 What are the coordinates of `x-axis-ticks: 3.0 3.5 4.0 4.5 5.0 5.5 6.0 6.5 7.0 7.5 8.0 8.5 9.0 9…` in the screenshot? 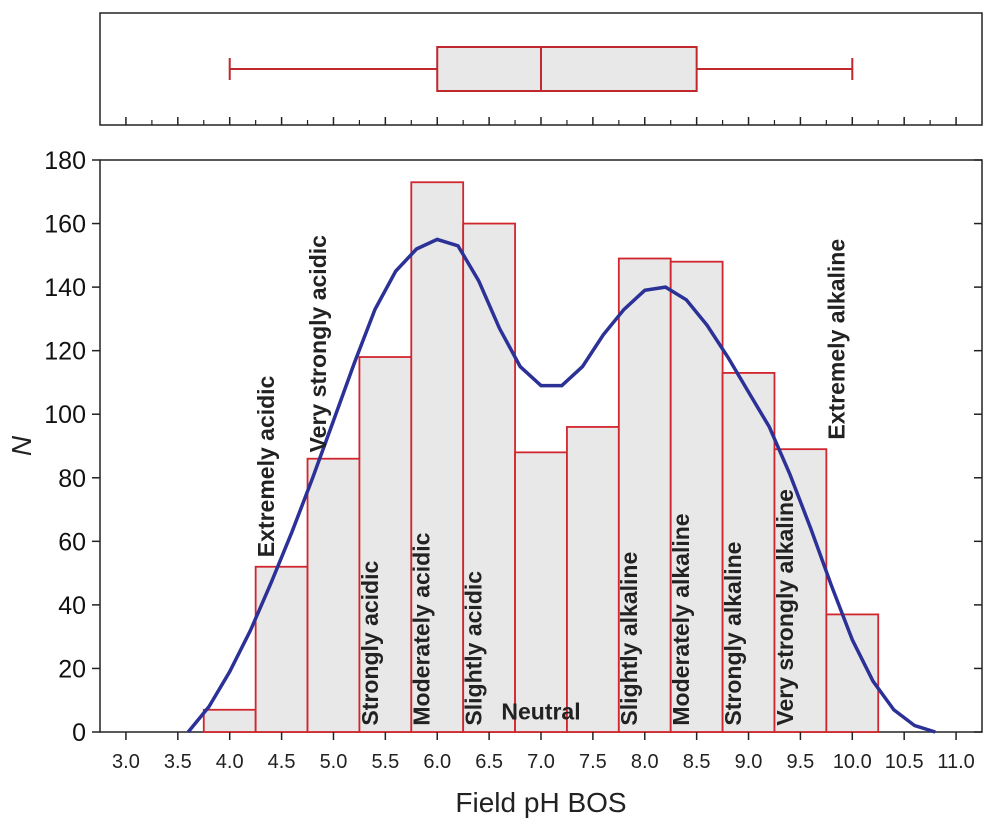 It's located at (543, 752).